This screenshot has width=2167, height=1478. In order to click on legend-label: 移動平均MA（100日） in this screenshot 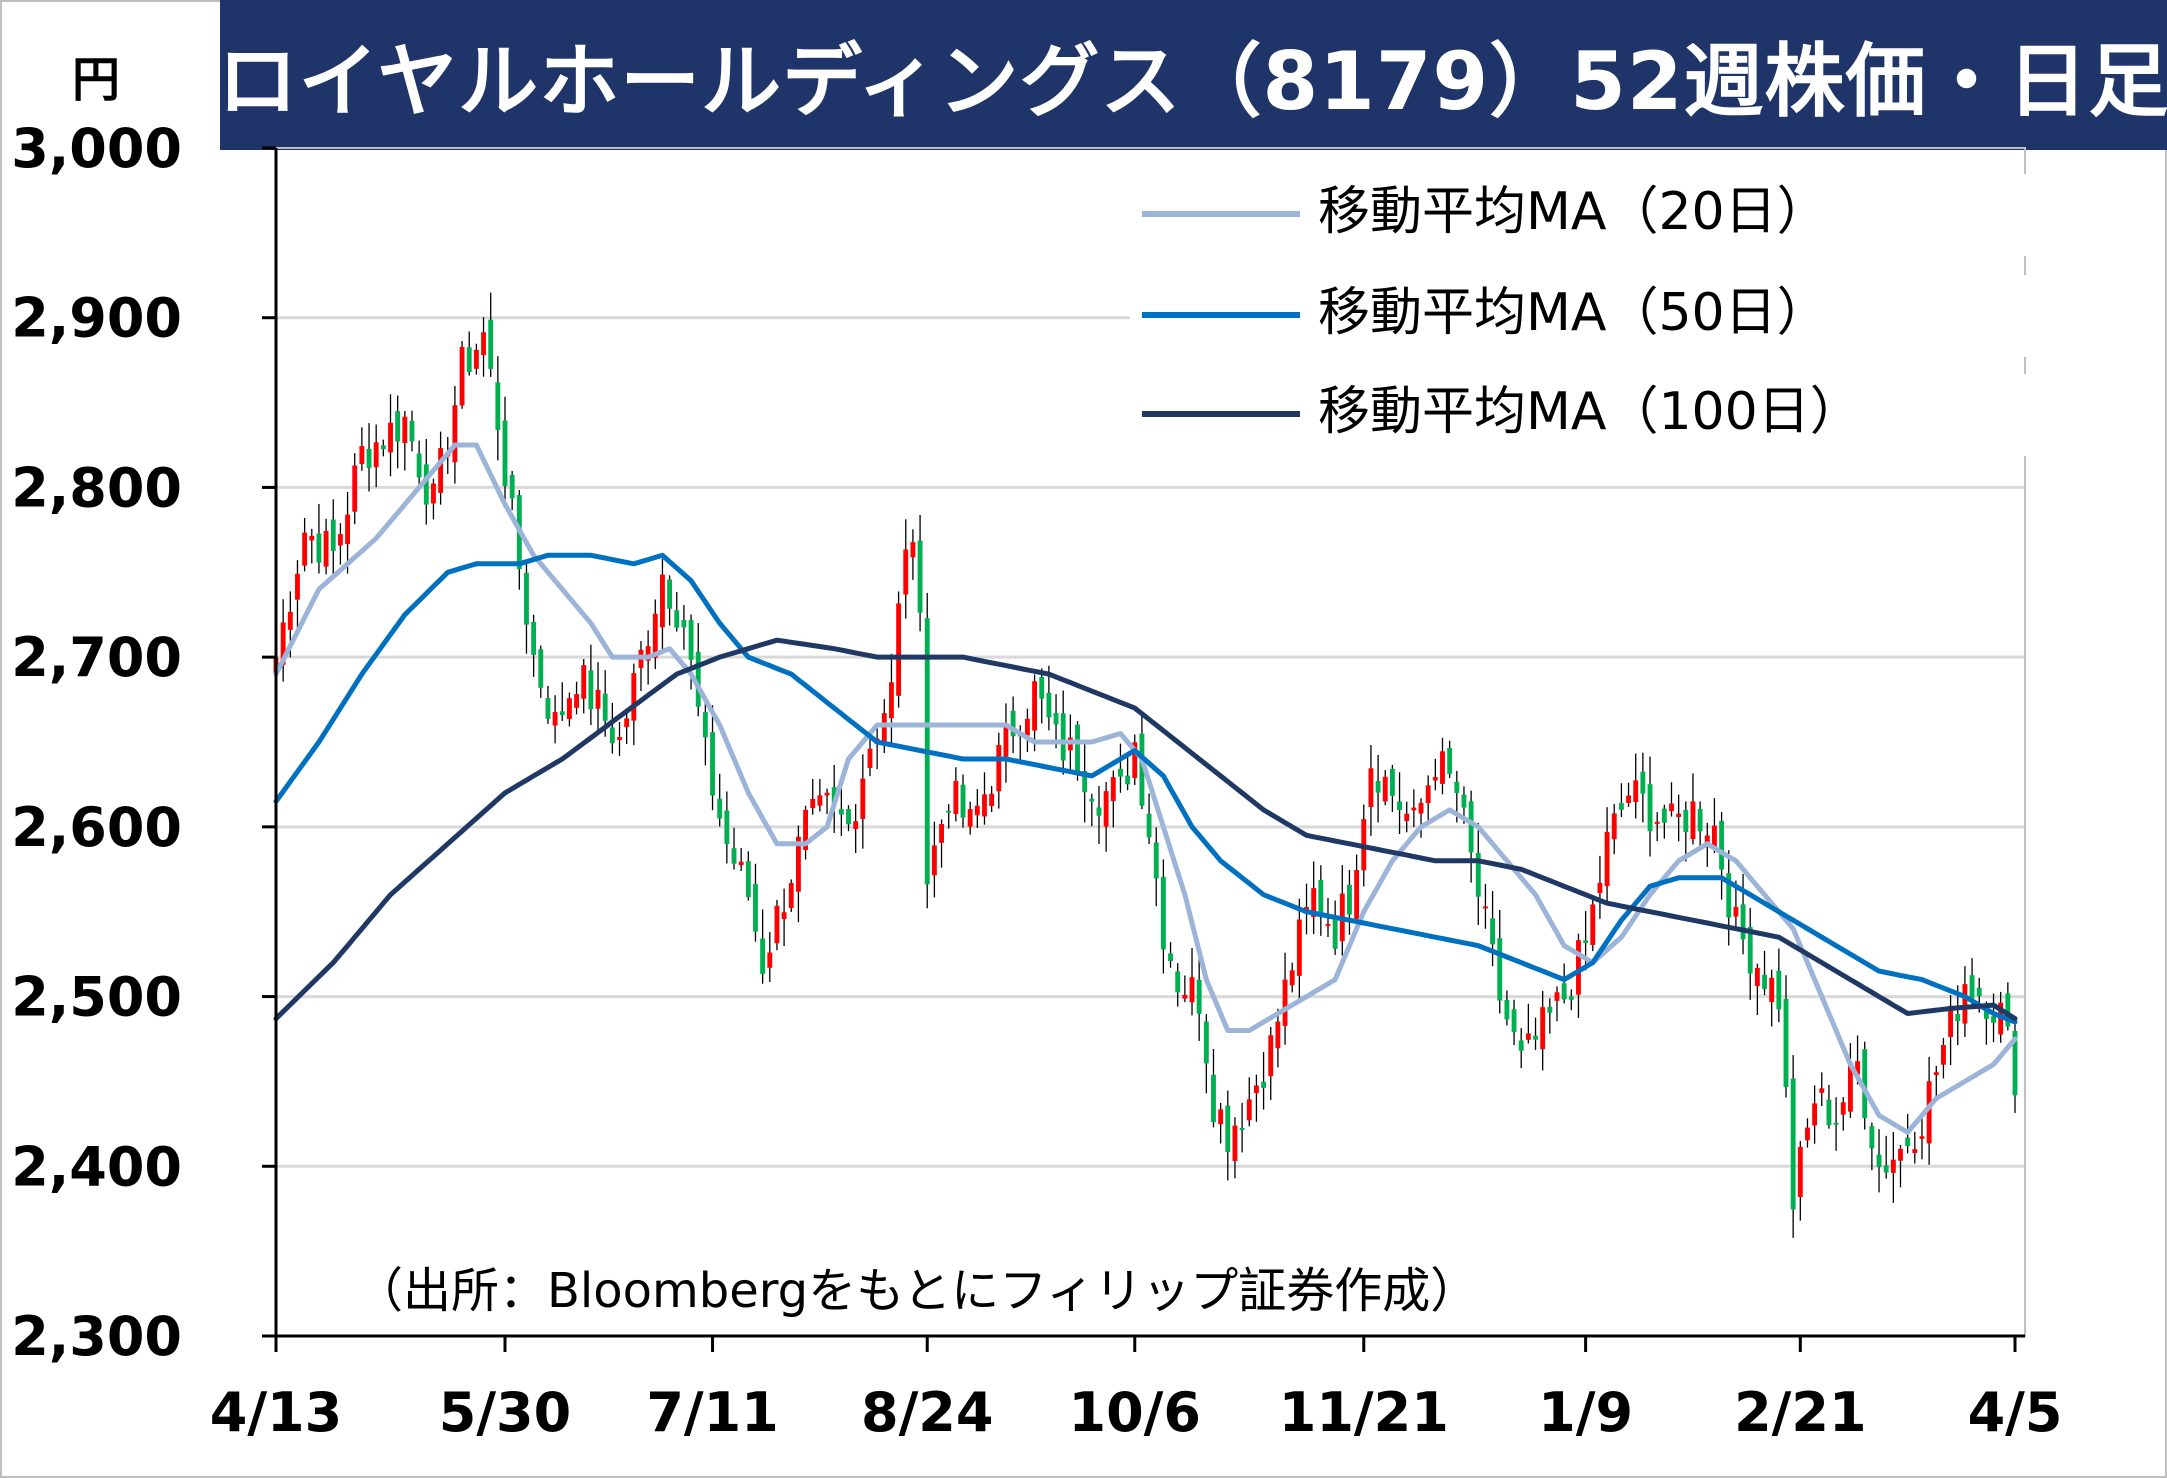, I will do `click(1590, 412)`.